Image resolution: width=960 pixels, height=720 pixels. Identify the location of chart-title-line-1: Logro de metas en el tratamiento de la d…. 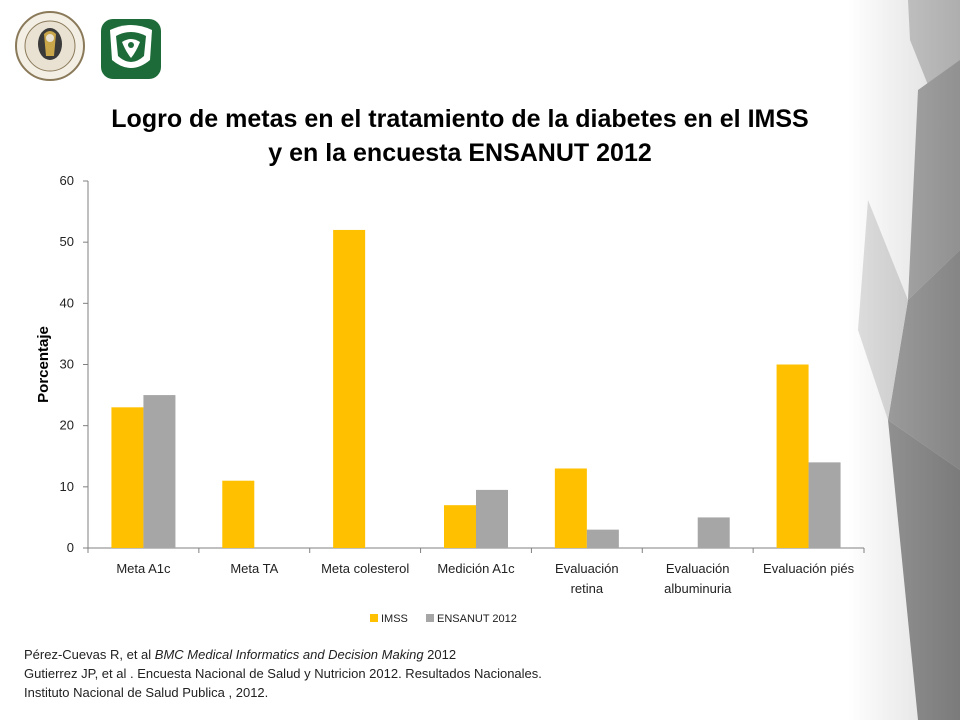
(460, 119).